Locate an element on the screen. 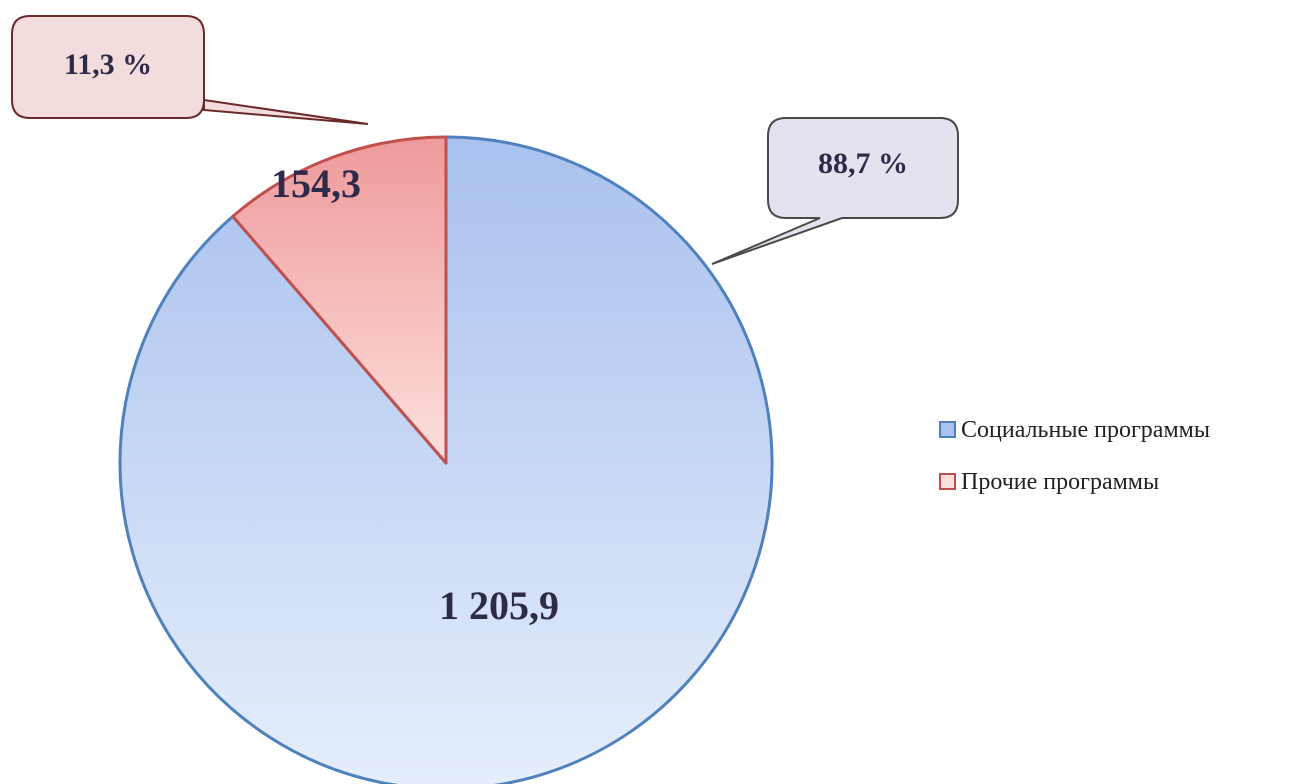 The height and width of the screenshot is (784, 1296). legend-item-other: Прочие программы is located at coordinates (1049, 482).